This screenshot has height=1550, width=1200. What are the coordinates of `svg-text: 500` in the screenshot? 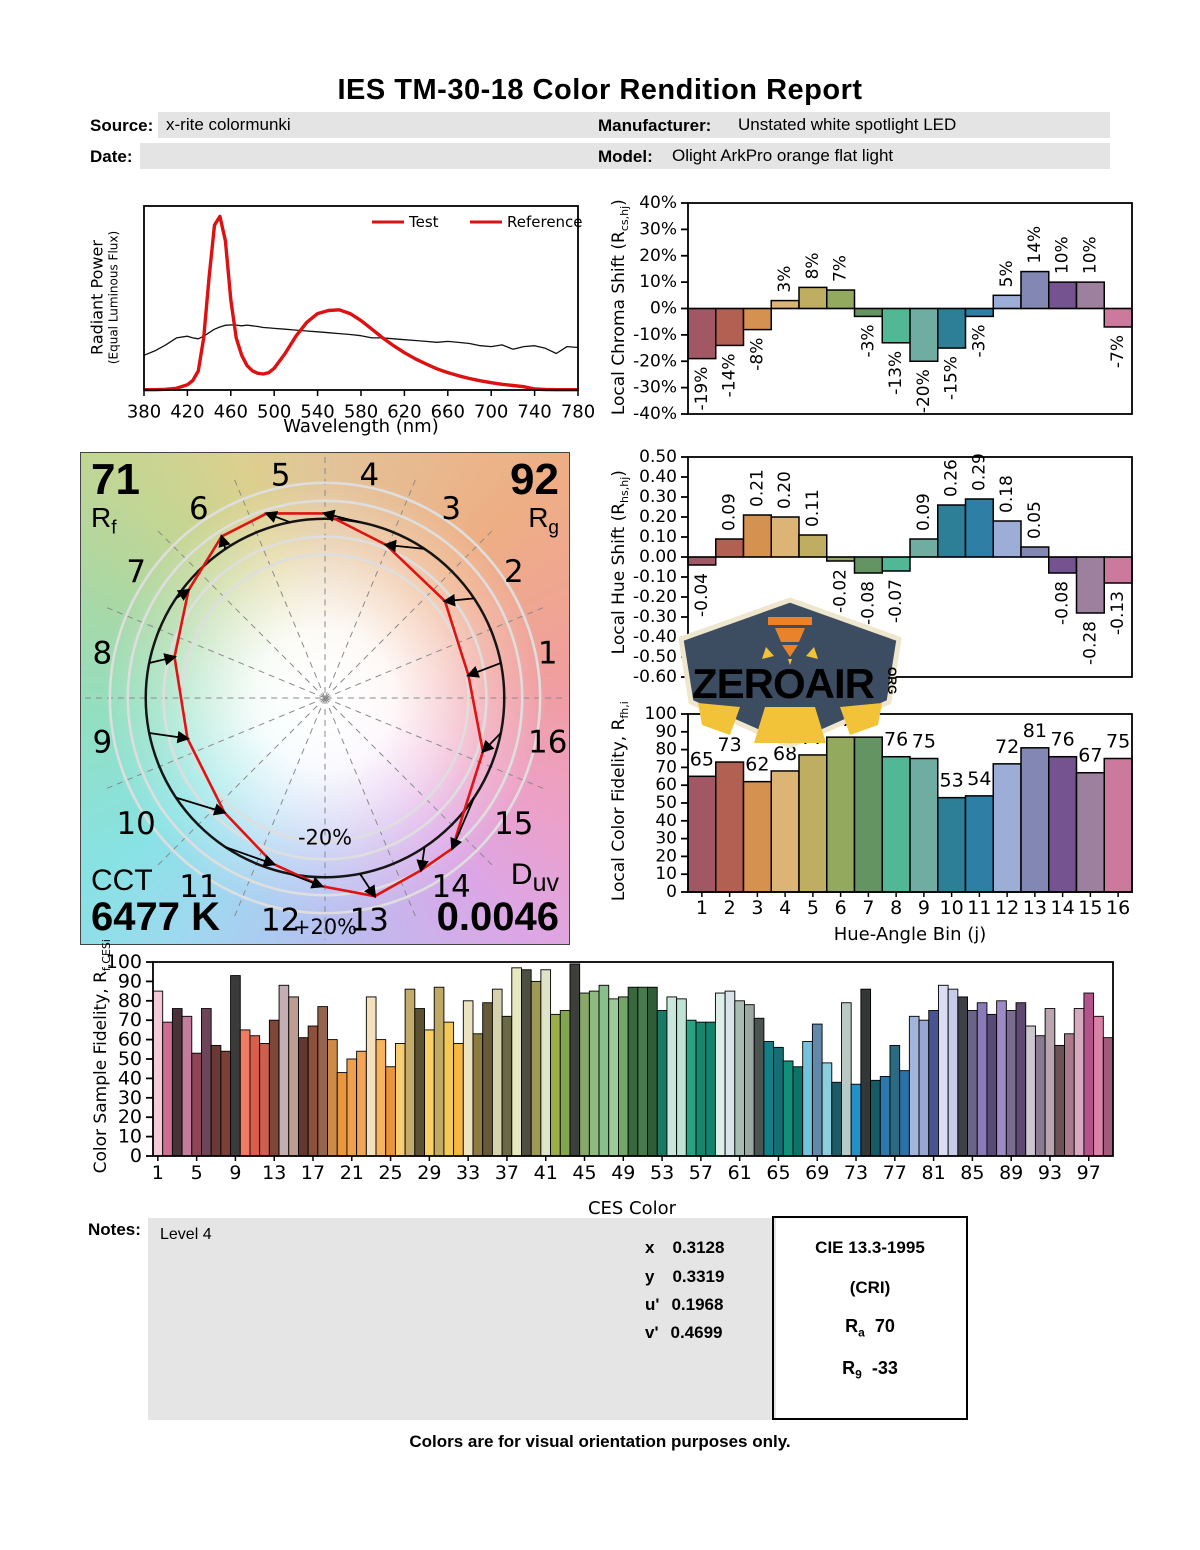 It's located at (274, 412).